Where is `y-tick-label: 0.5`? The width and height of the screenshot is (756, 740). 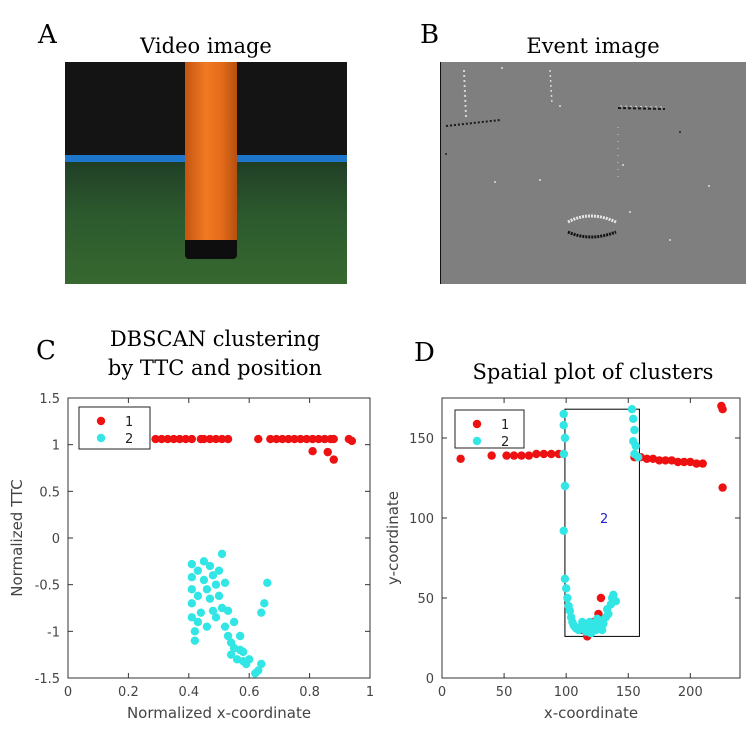 y-tick-label: 0.5 is located at coordinates (49, 492).